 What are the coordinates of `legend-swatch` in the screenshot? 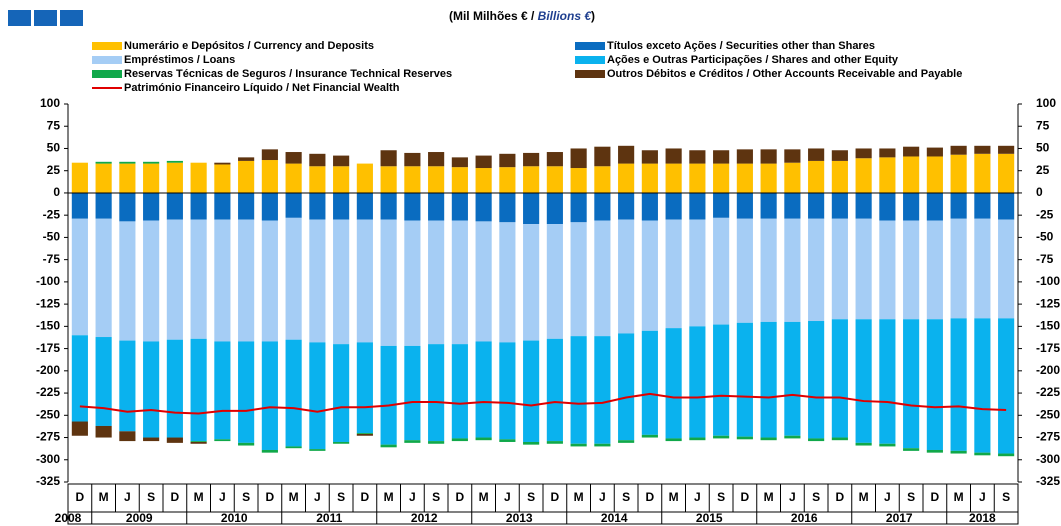 It's located at (107, 74).